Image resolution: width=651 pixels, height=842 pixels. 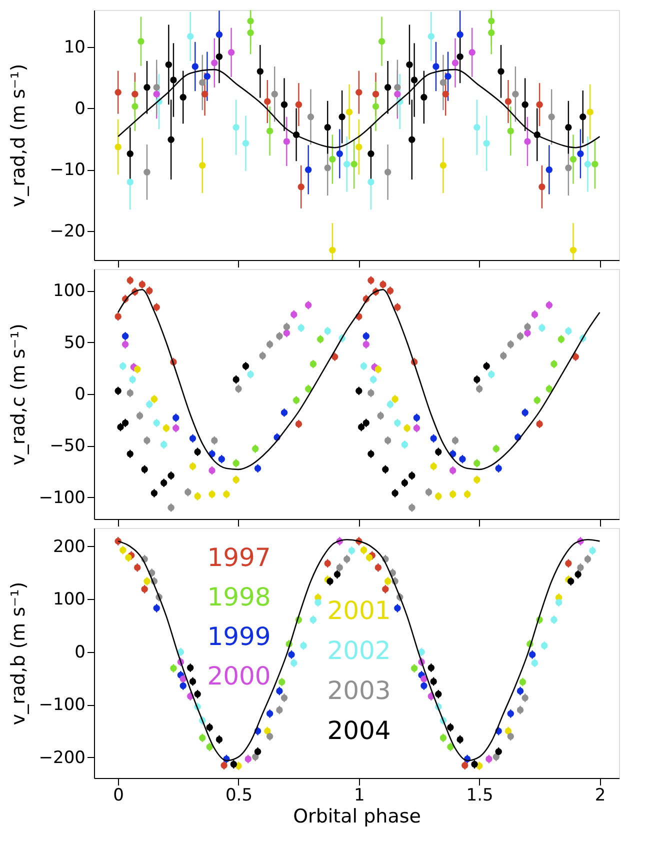 I want to click on series-label: 1999, so click(x=239, y=636).